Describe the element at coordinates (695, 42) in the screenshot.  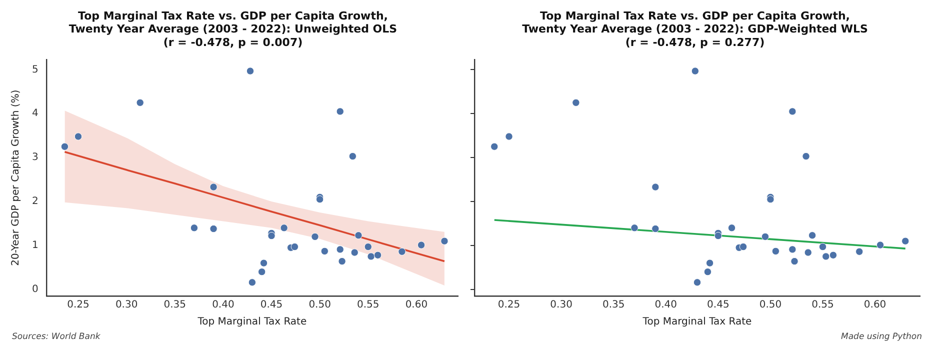
I see `text: (r = -0.478, p = 0.277)` at that location.